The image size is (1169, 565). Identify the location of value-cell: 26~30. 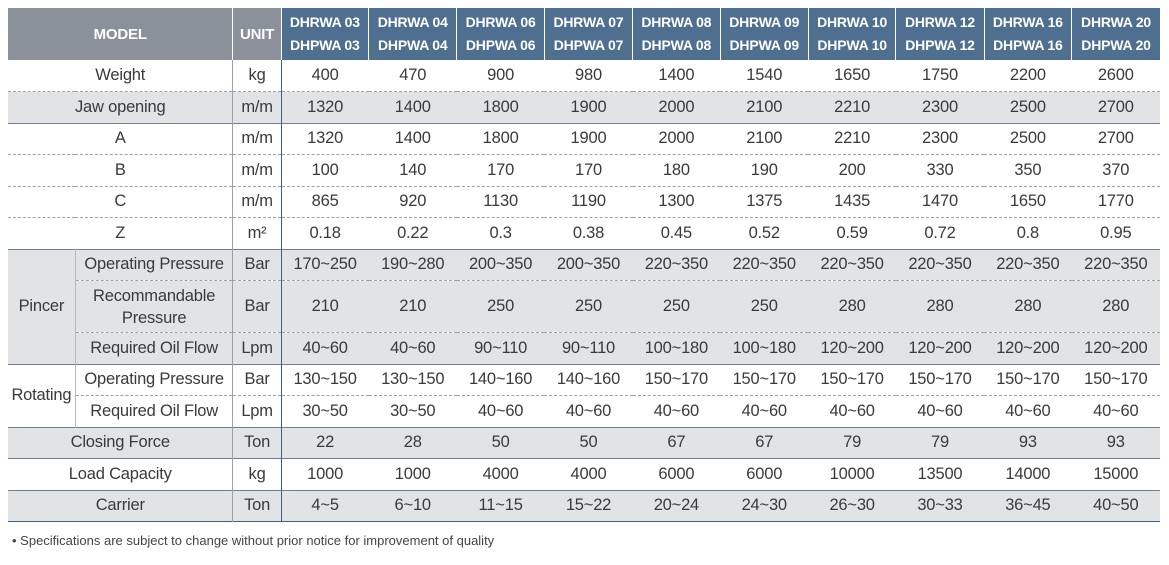
(852, 506).